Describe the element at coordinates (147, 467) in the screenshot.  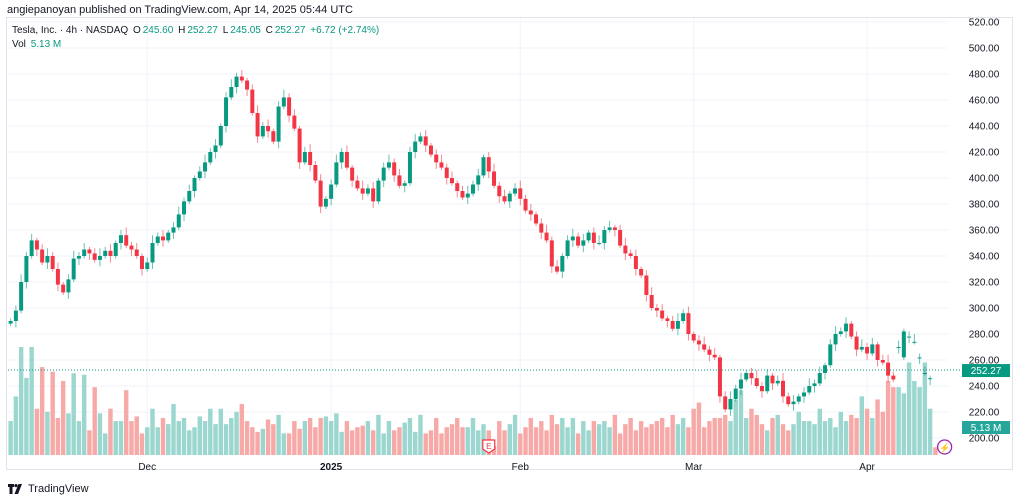
I see `time-tick-label: Dec` at that location.